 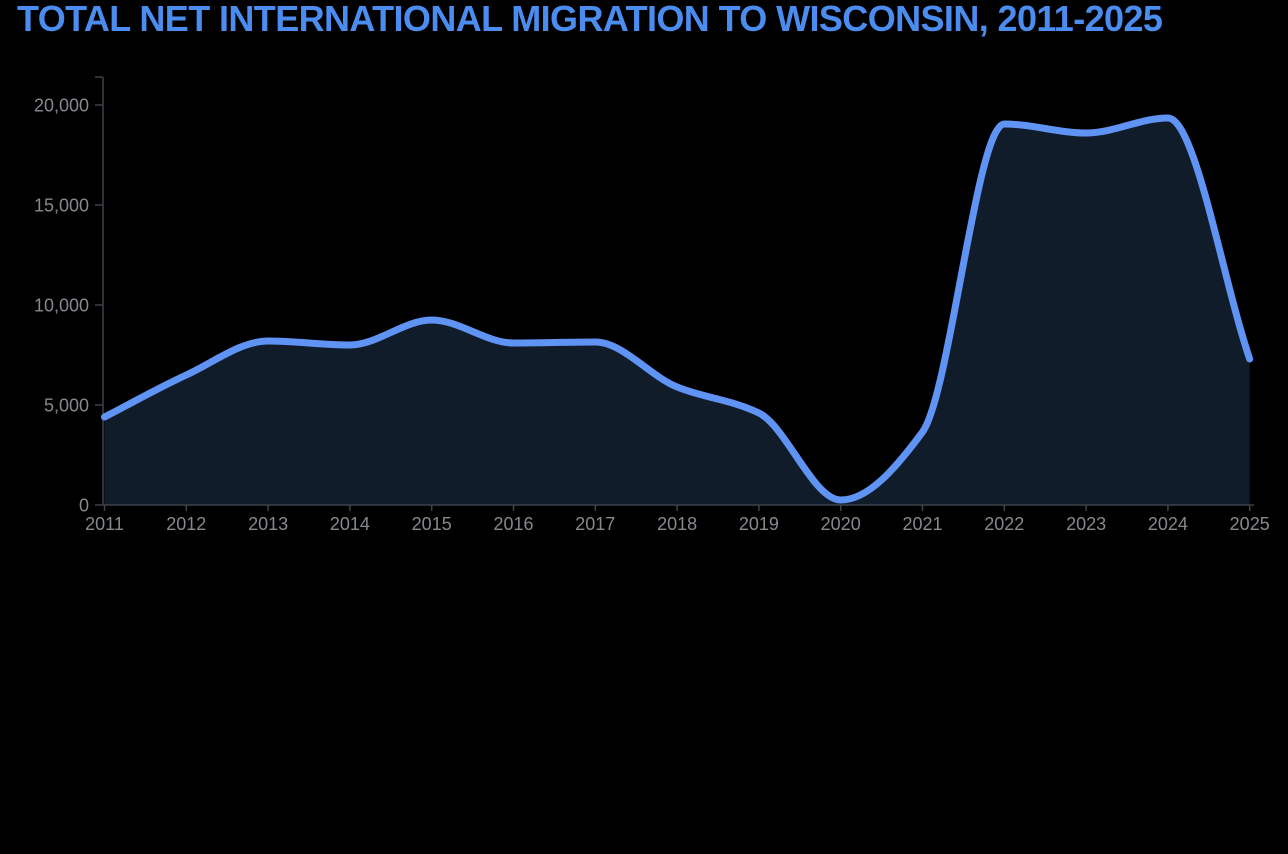 I want to click on x-axis-label: 2011, so click(x=104, y=524).